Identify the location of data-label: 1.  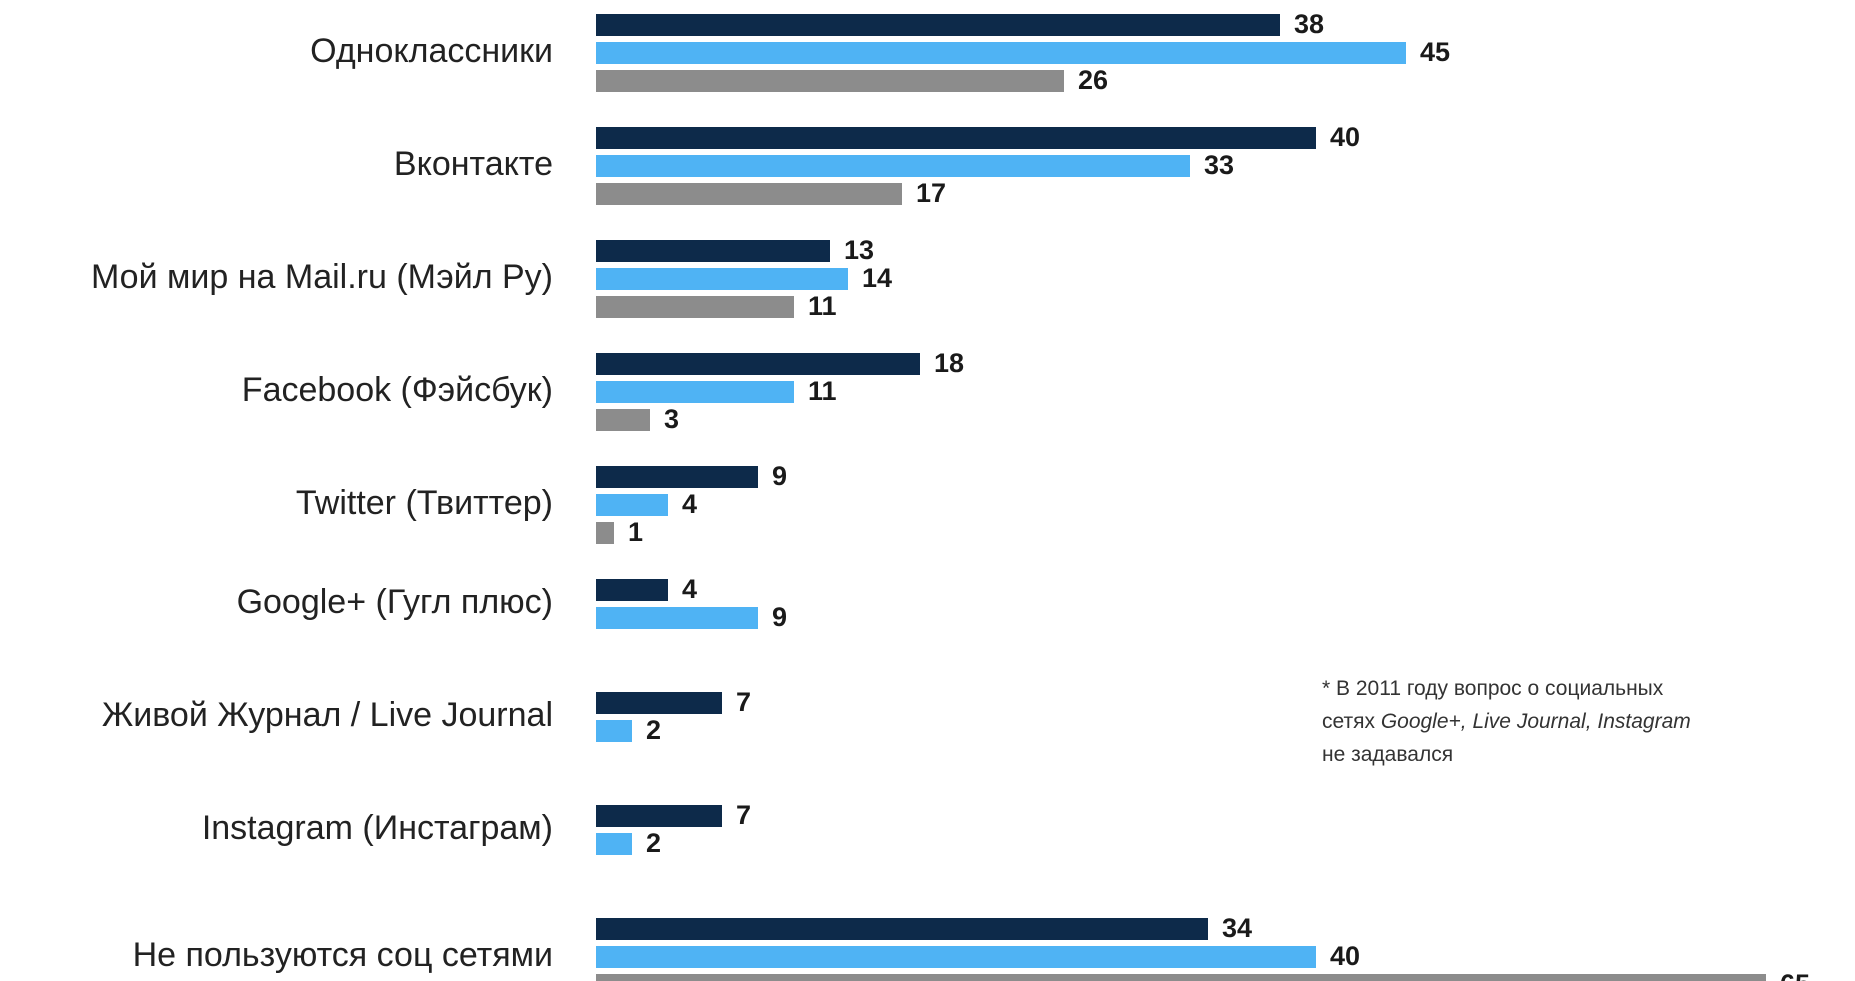
(635, 532).